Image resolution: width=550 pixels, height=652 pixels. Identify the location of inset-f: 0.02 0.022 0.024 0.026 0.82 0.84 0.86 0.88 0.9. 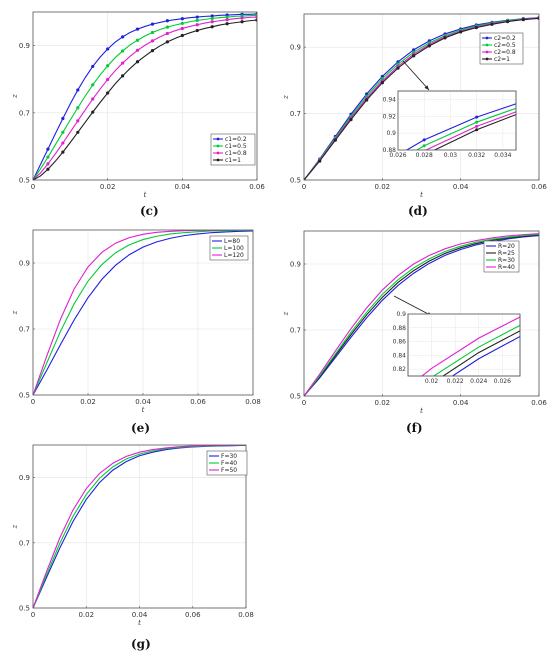
(457, 340).